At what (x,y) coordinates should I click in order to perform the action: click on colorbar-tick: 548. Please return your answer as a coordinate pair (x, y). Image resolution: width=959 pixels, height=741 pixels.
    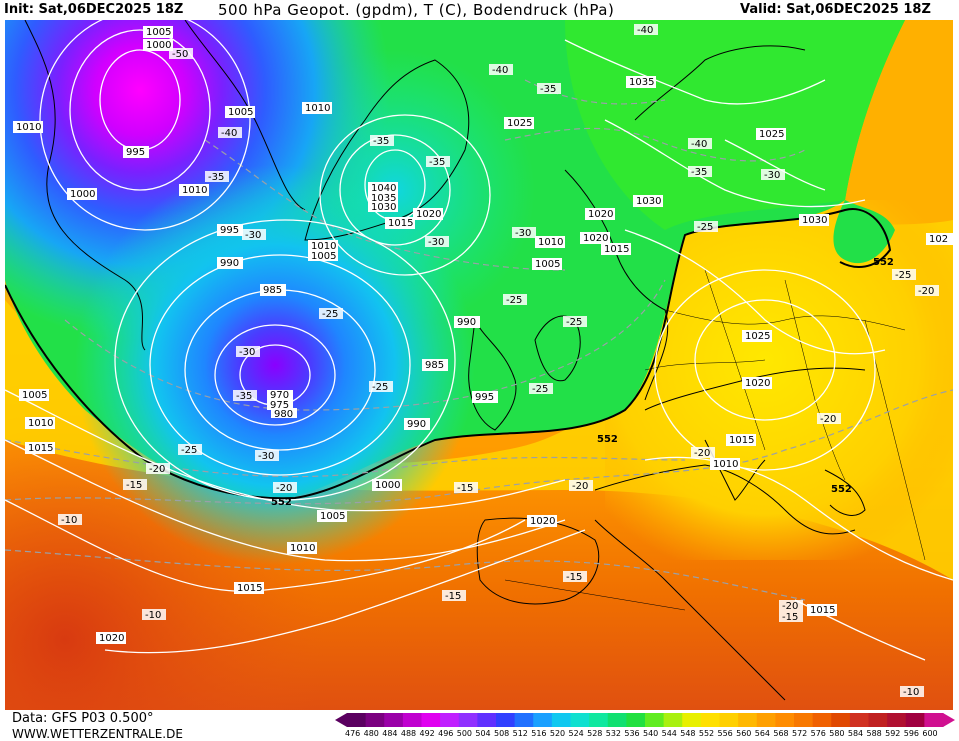
    Looking at the image, I should click on (688, 733).